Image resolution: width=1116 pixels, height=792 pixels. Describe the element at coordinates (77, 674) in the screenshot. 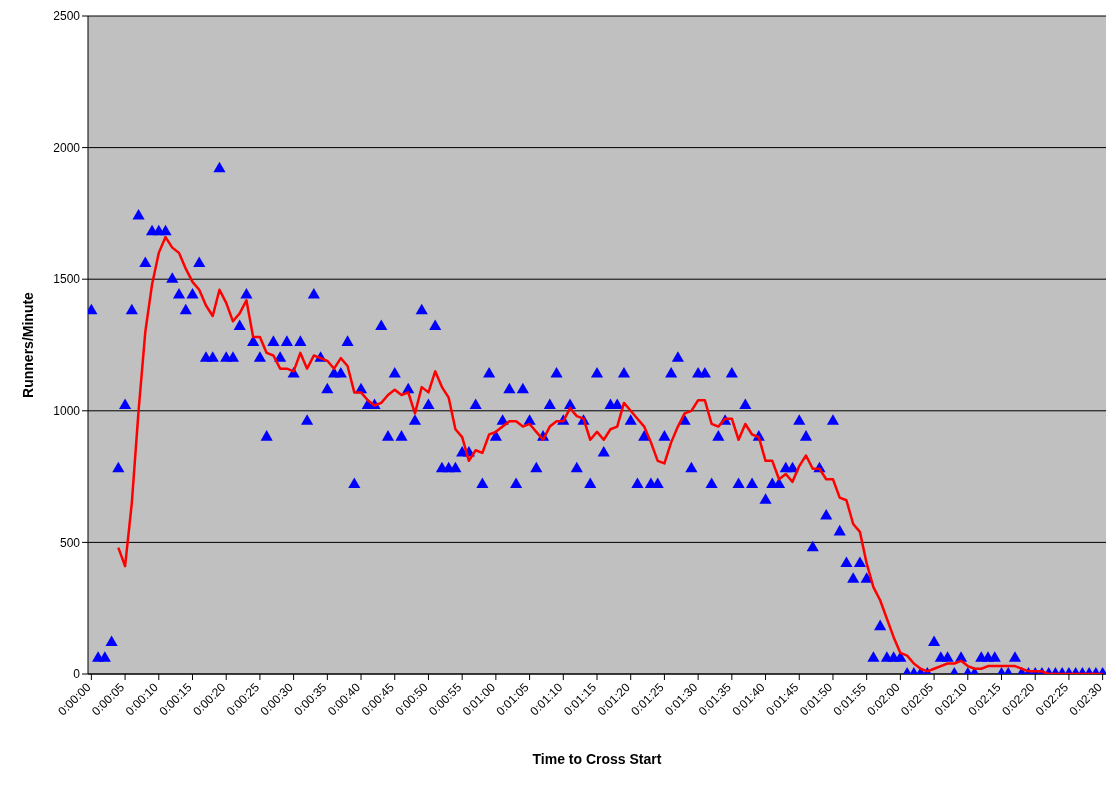

I see `y-tick-label: 0` at that location.